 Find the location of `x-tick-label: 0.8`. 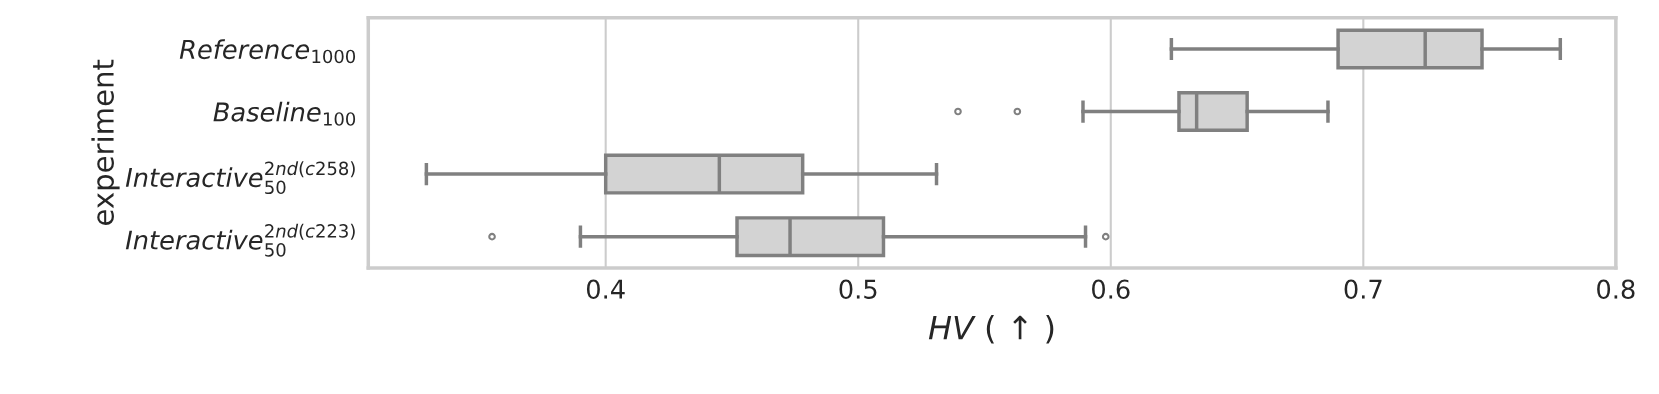

x-tick-label: 0.8 is located at coordinates (1616, 289).